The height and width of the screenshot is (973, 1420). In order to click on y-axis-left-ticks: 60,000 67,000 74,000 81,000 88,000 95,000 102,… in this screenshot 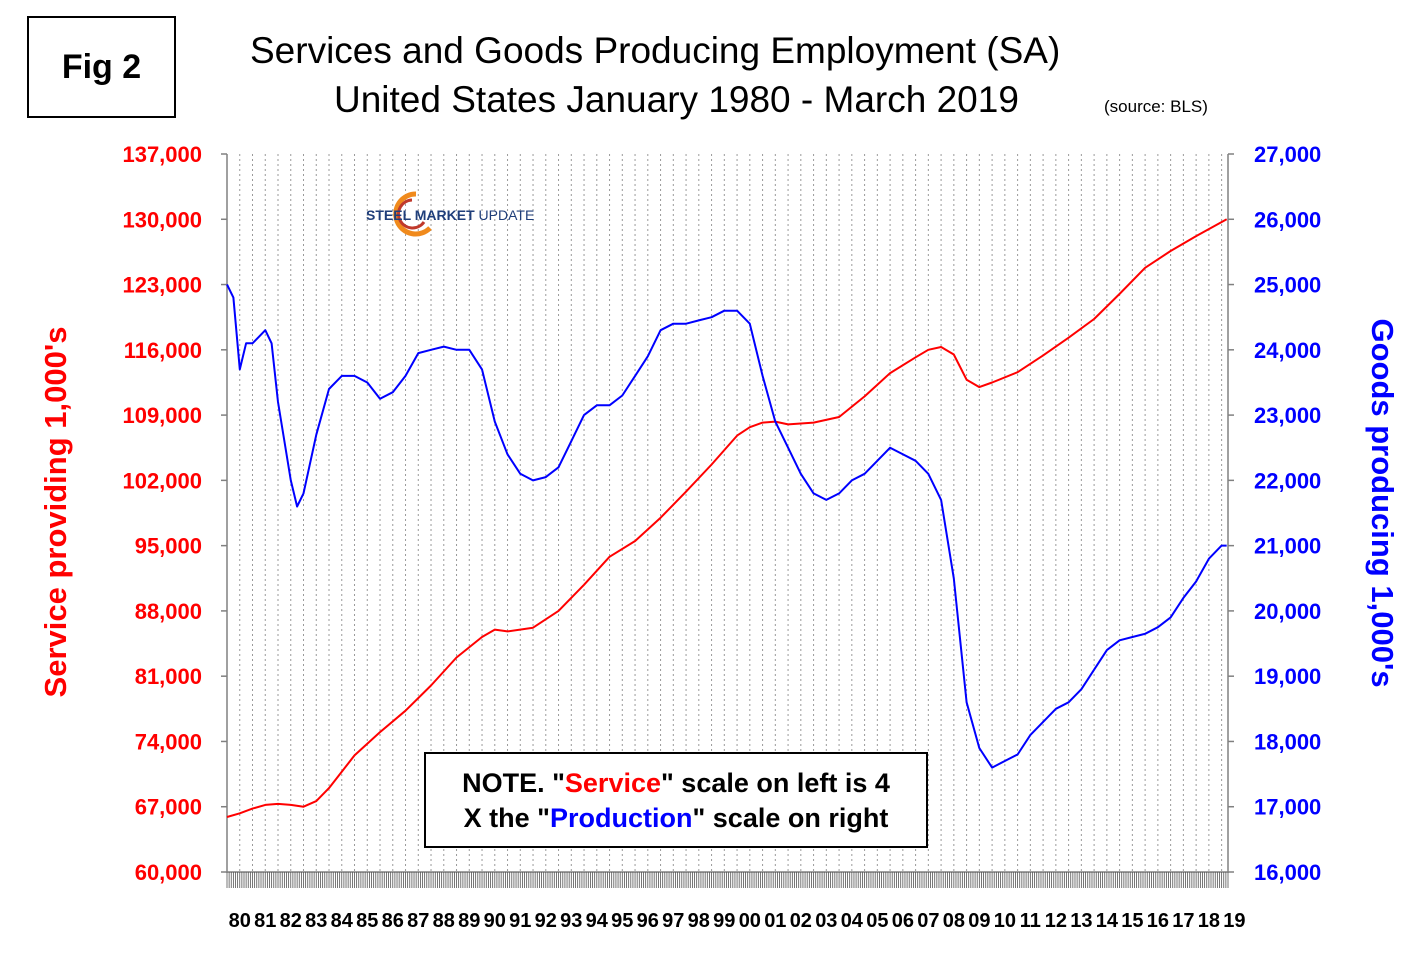, I will do `click(174, 513)`.